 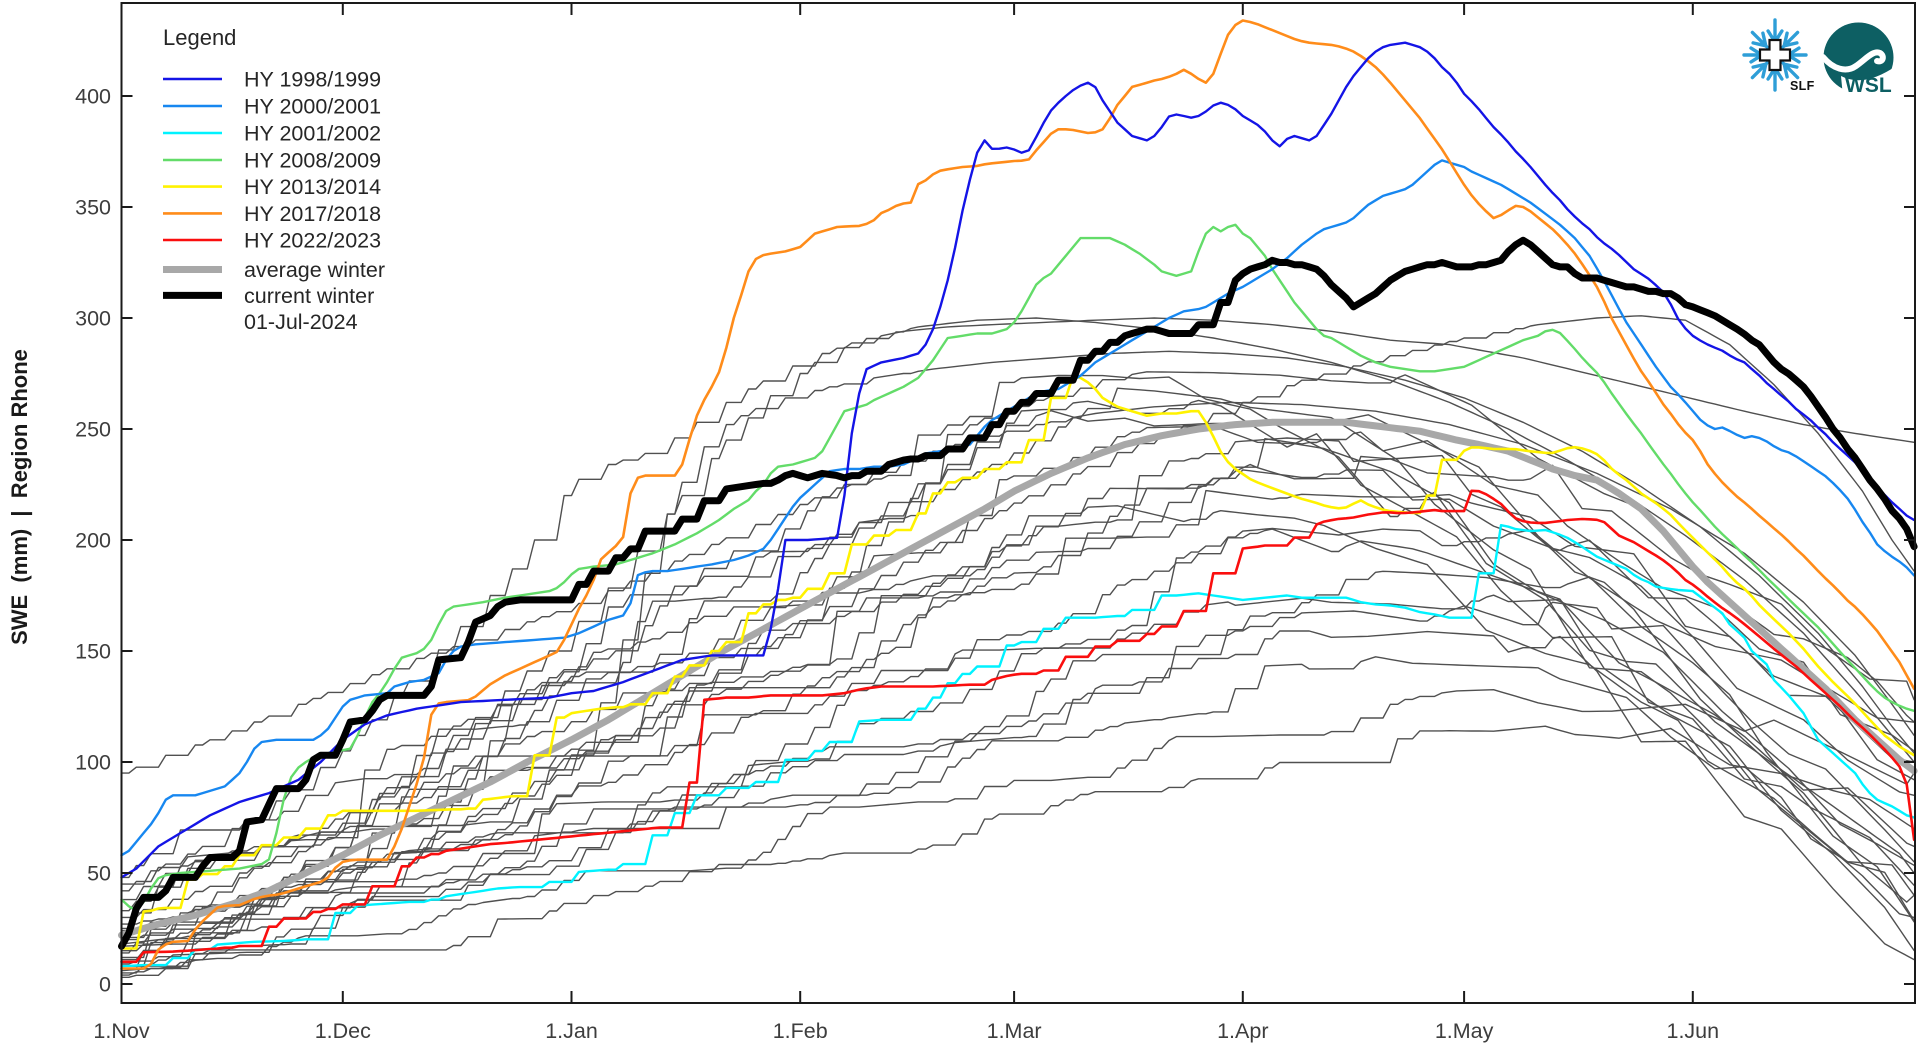 What do you see at coordinates (1014, 1031) in the screenshot?
I see `svg-text: 1.Mar` at bounding box center [1014, 1031].